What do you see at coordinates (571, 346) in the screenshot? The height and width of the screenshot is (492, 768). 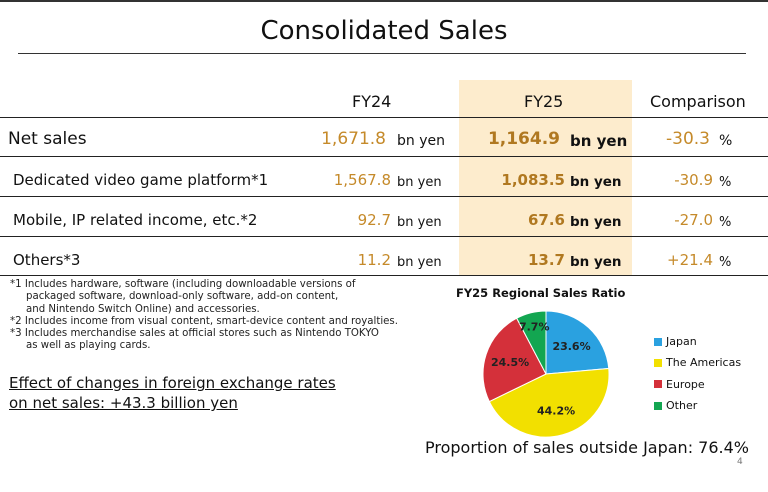 I see `pie-label-japan: 23.6%` at bounding box center [571, 346].